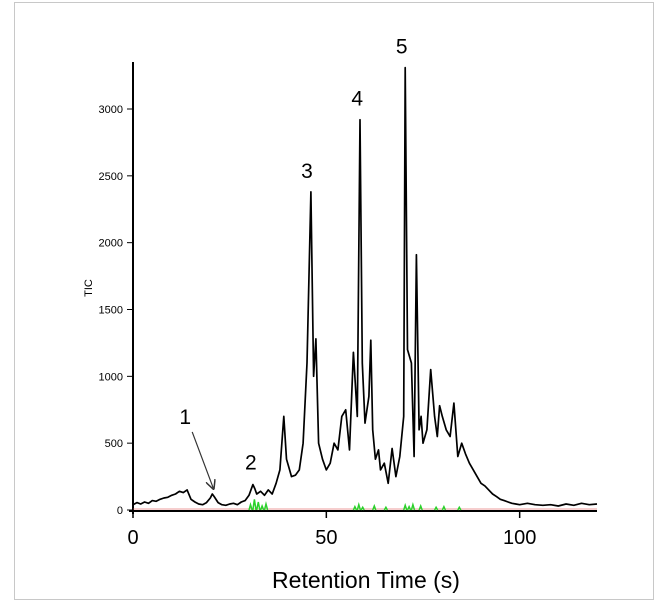  I want to click on x-tick-label: 100, so click(519, 538).